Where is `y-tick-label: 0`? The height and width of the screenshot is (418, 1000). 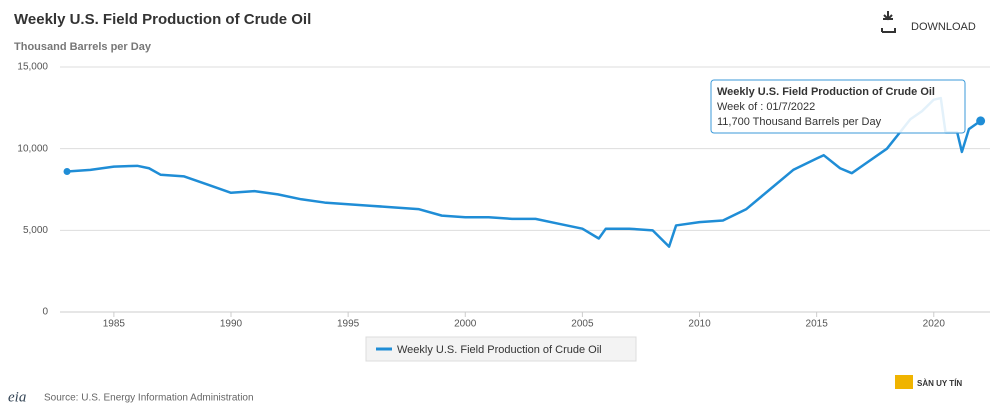
y-tick-label: 0 is located at coordinates (45, 312).